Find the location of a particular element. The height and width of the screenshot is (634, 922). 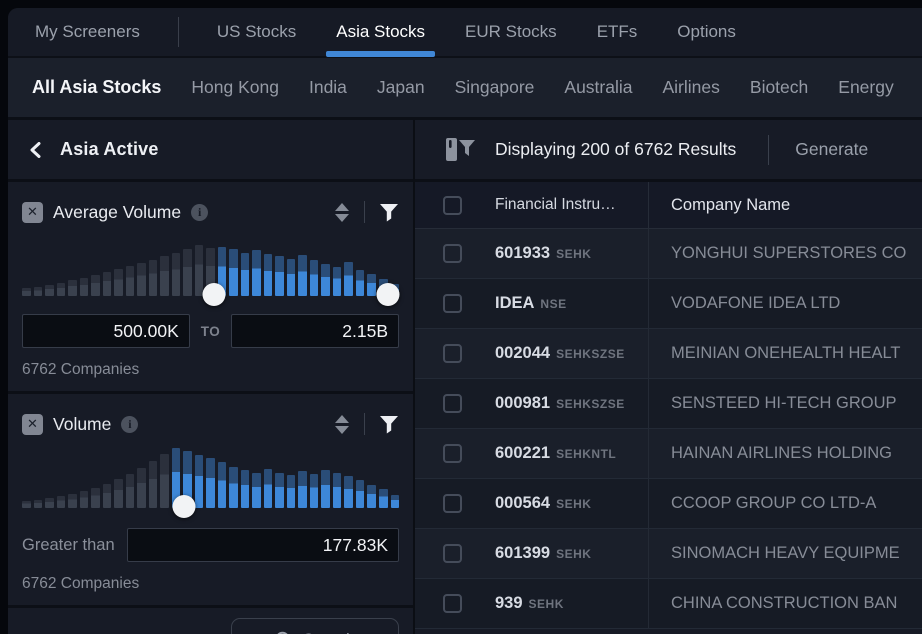

subtab-all-asia-stocks: All Asia Stocks is located at coordinates (97, 87).